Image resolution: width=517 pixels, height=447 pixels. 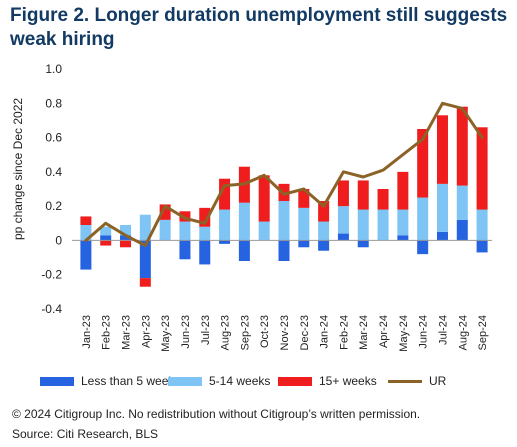 What do you see at coordinates (384, 331) in the screenshot?
I see `x-tick-label: Apr-24` at bounding box center [384, 331].